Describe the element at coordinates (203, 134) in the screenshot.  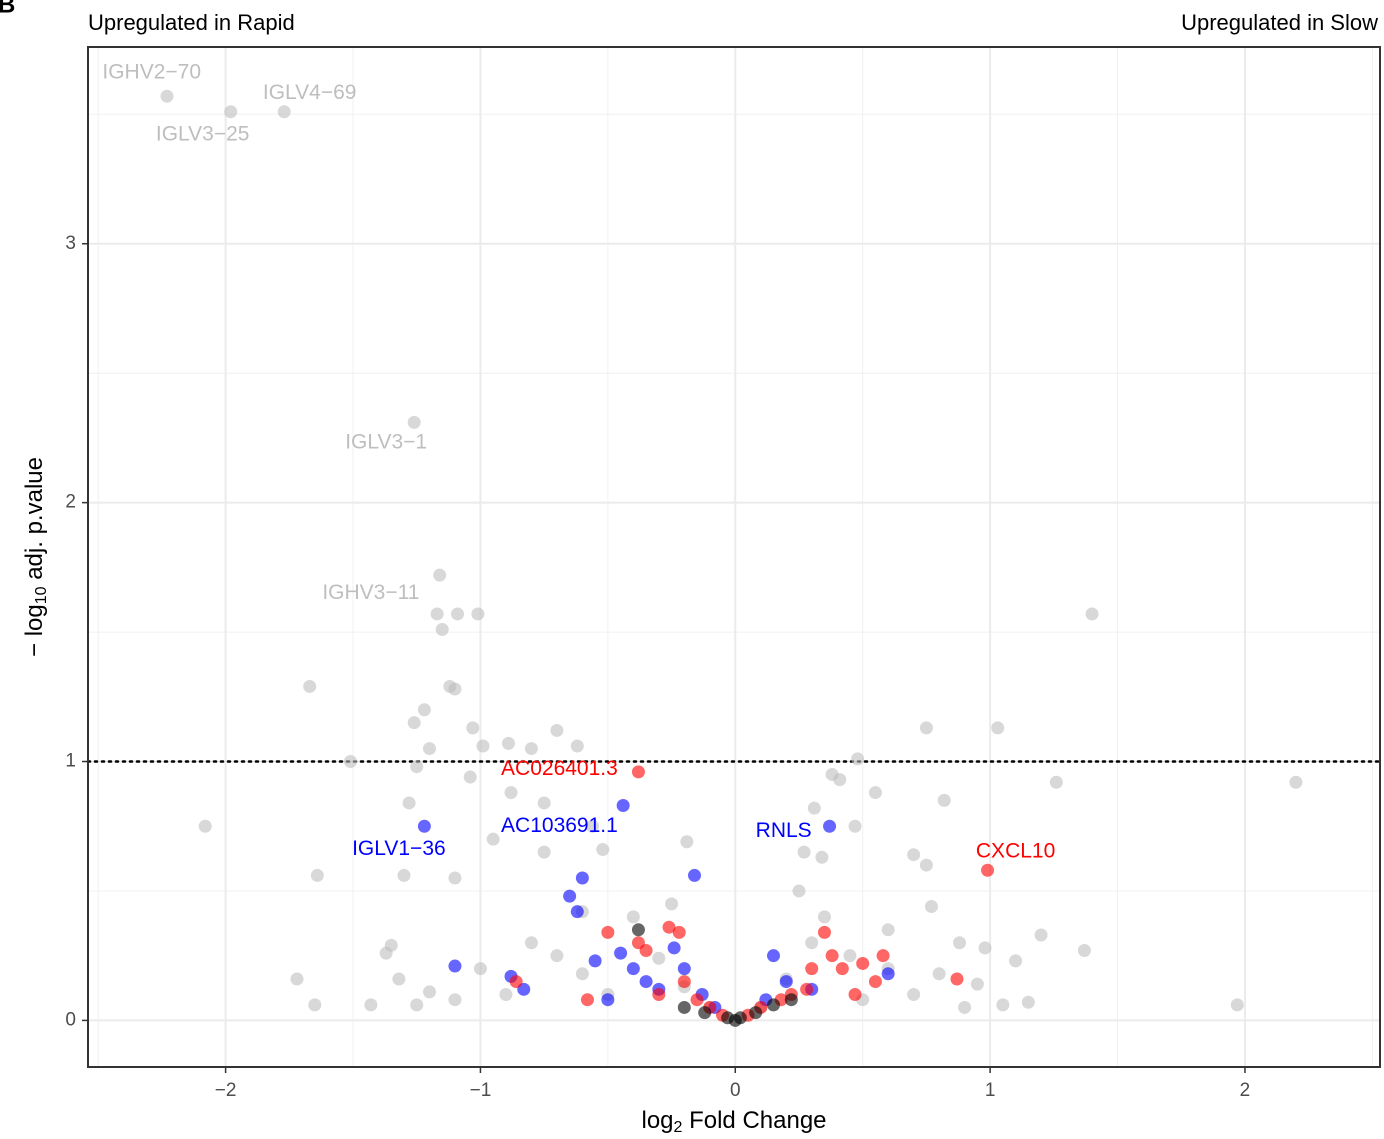
I see `annotation-label: IGLV3−25` at that location.